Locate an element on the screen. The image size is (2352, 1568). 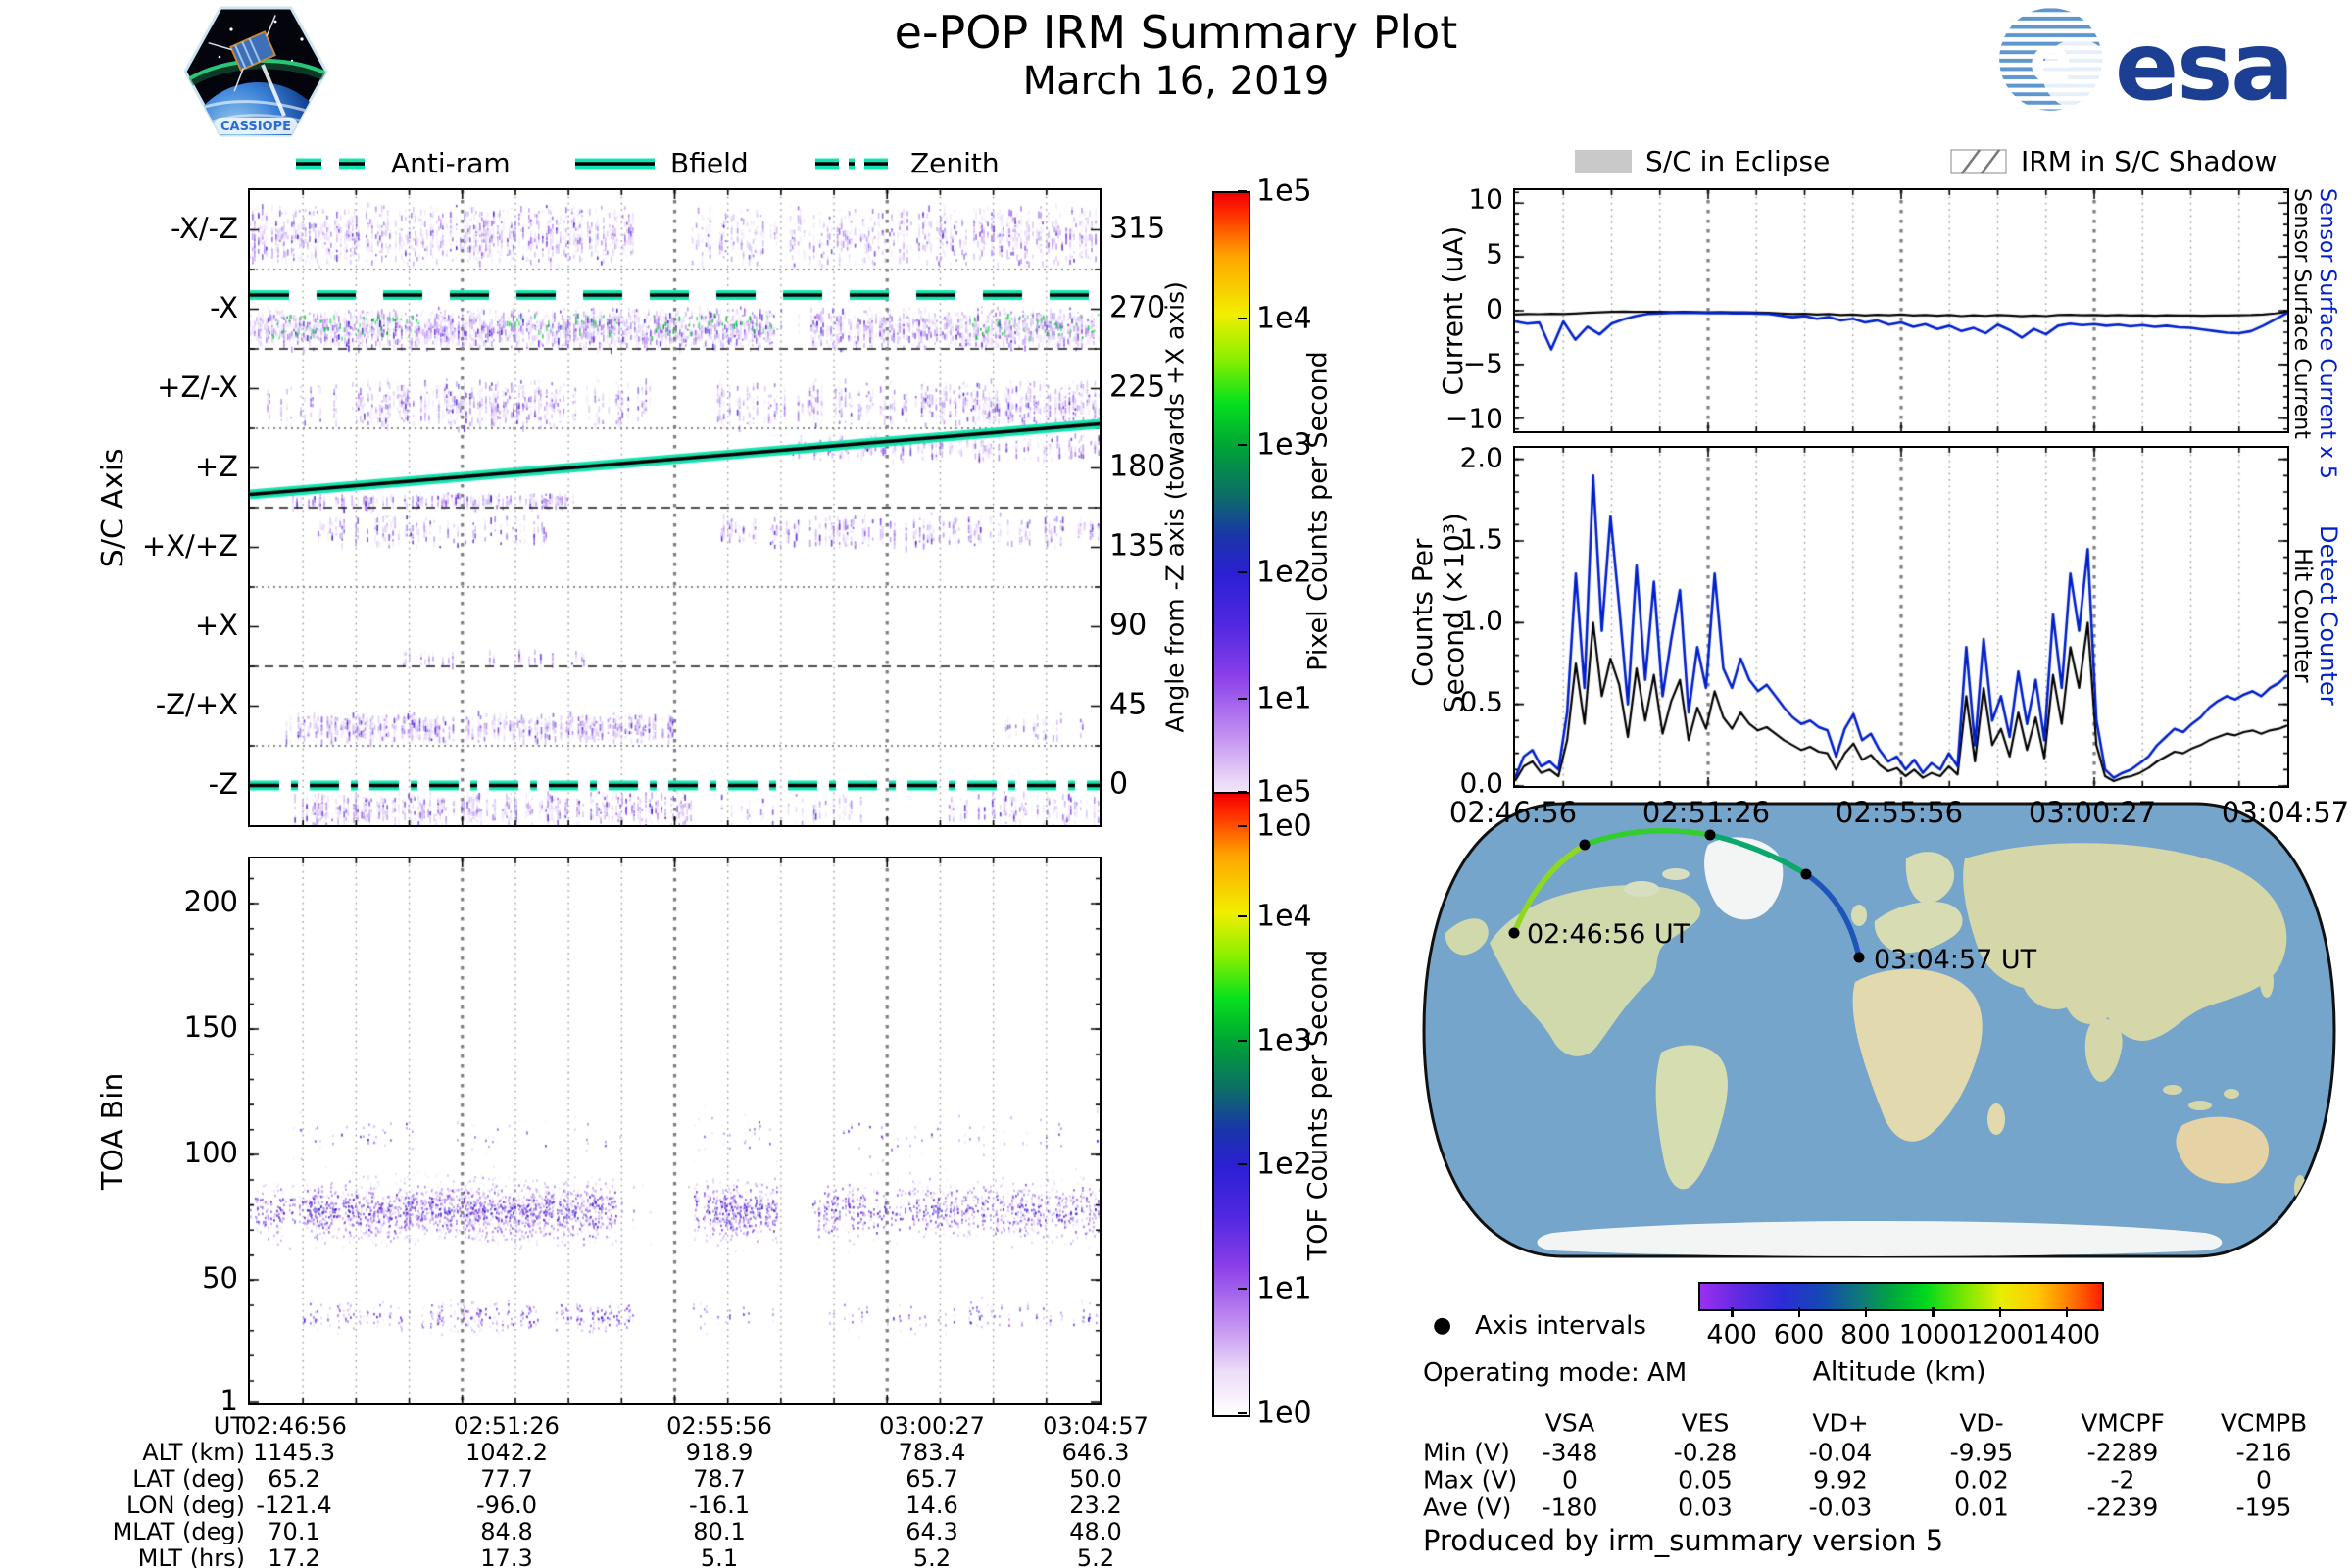
track-interval-dots is located at coordinates (1686, 896).